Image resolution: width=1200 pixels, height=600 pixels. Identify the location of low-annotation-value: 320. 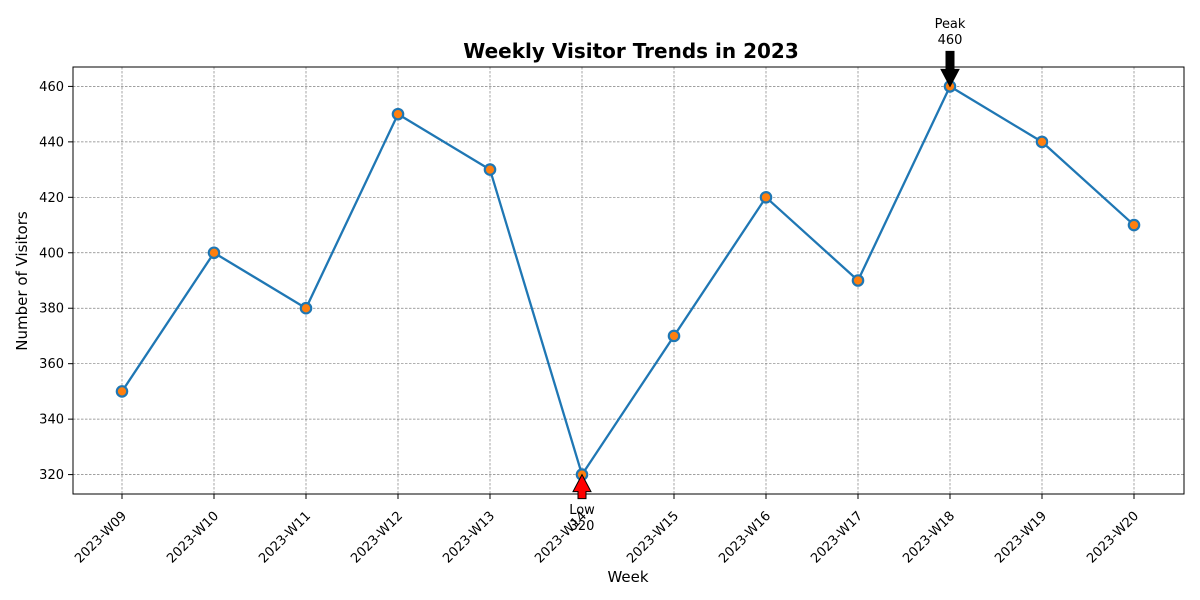
(582, 526).